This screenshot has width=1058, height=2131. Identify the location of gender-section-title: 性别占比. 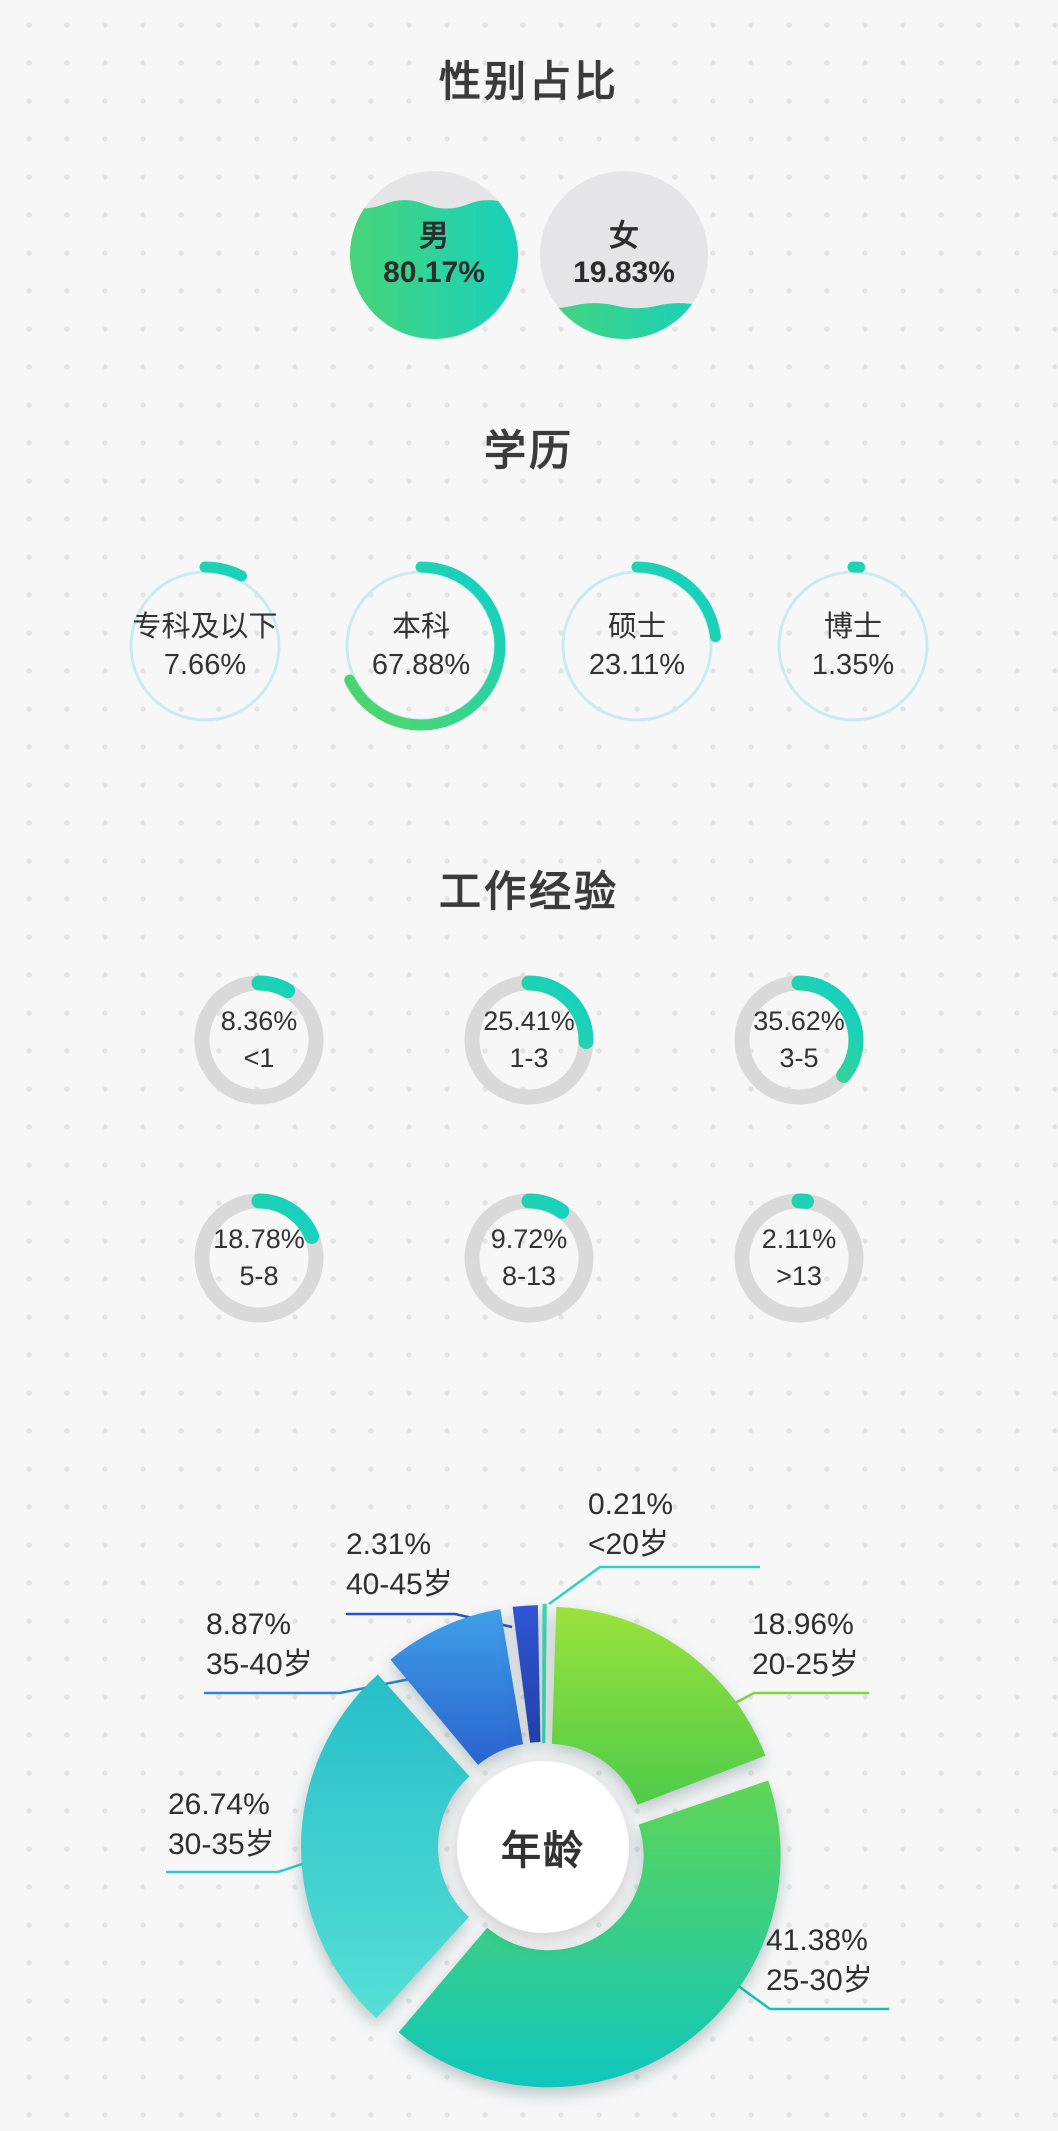
(528, 81).